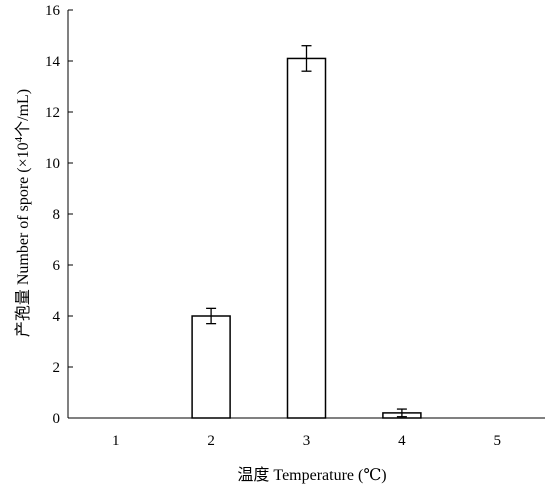 Image resolution: width=549 pixels, height=493 pixels. Describe the element at coordinates (57, 419) in the screenshot. I see `y-tick-label: 0` at that location.